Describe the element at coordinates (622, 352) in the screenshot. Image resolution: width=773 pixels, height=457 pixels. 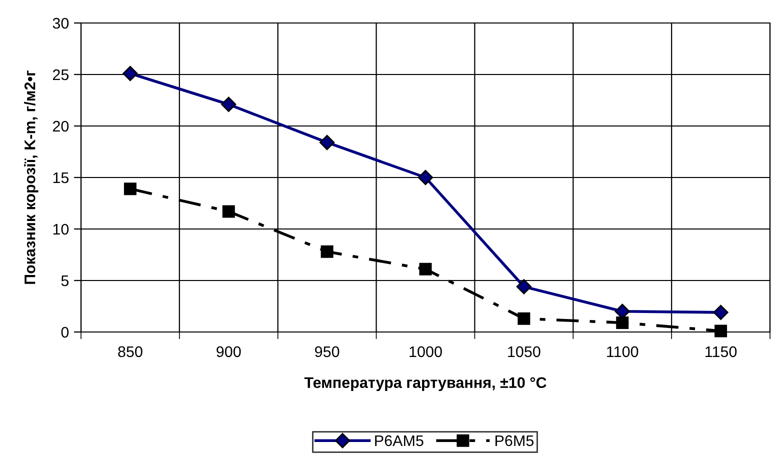
I see `x-tick-label: 1100` at that location.